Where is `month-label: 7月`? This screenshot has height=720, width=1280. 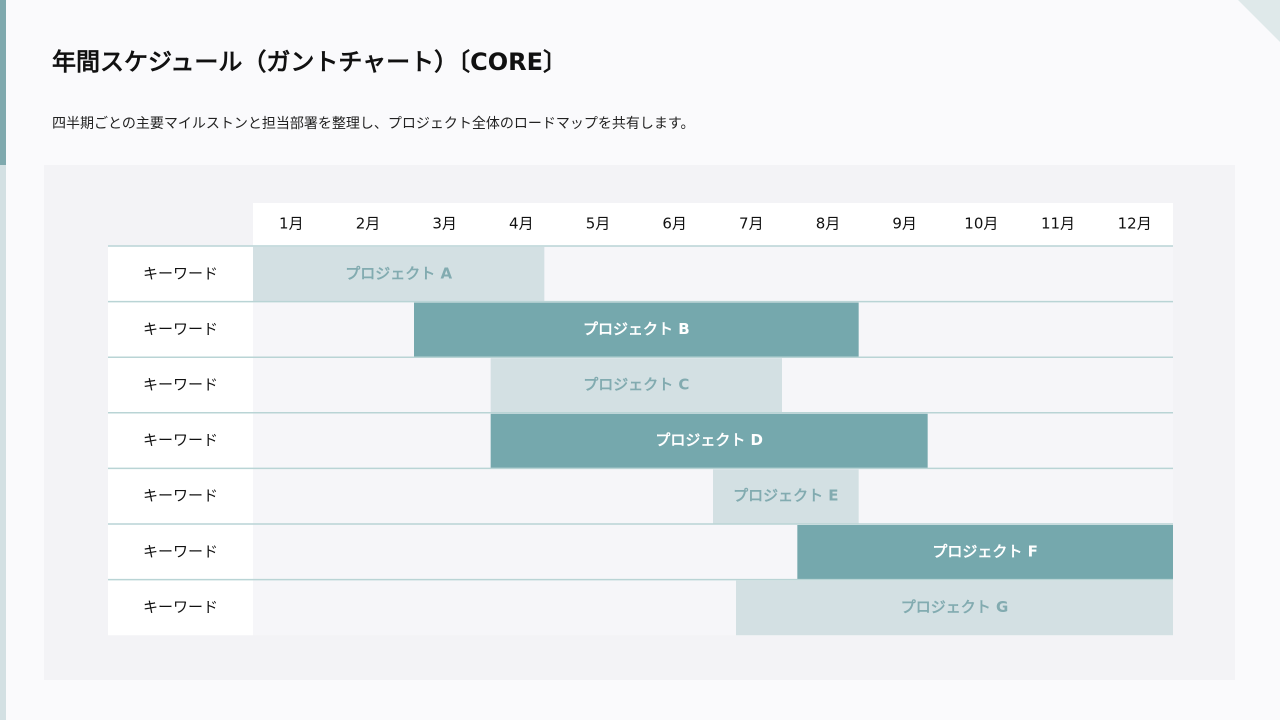 month-label: 7月 is located at coordinates (751, 224).